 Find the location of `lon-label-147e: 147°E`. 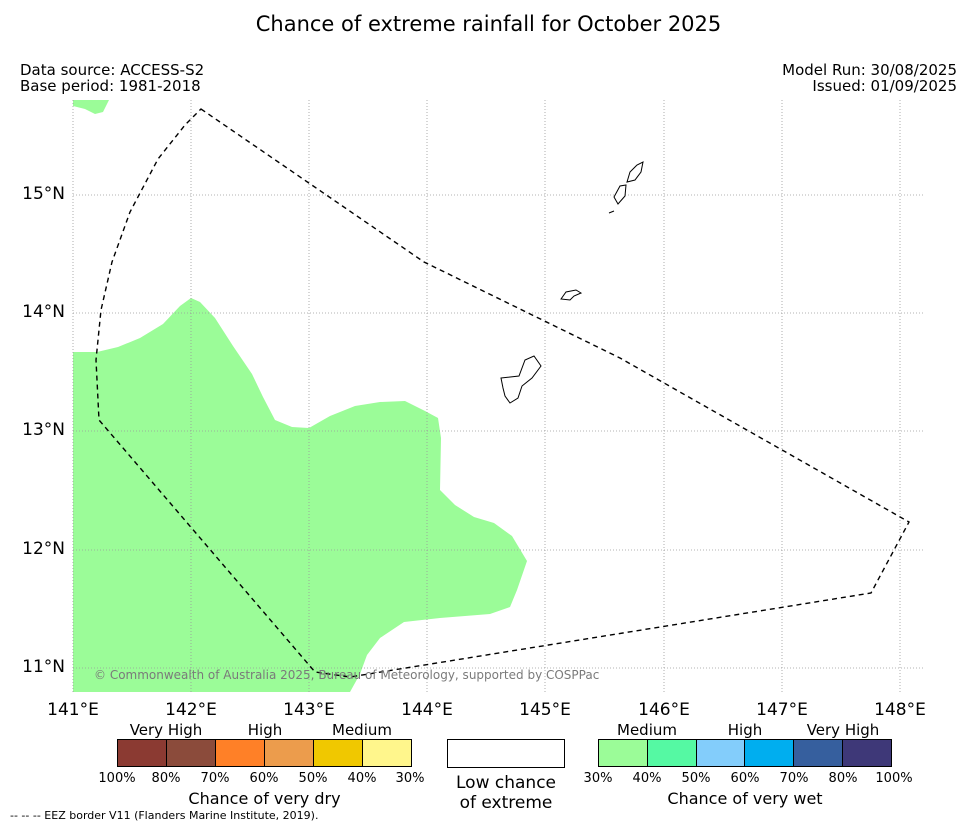

lon-label-147e: 147°E is located at coordinates (782, 710).